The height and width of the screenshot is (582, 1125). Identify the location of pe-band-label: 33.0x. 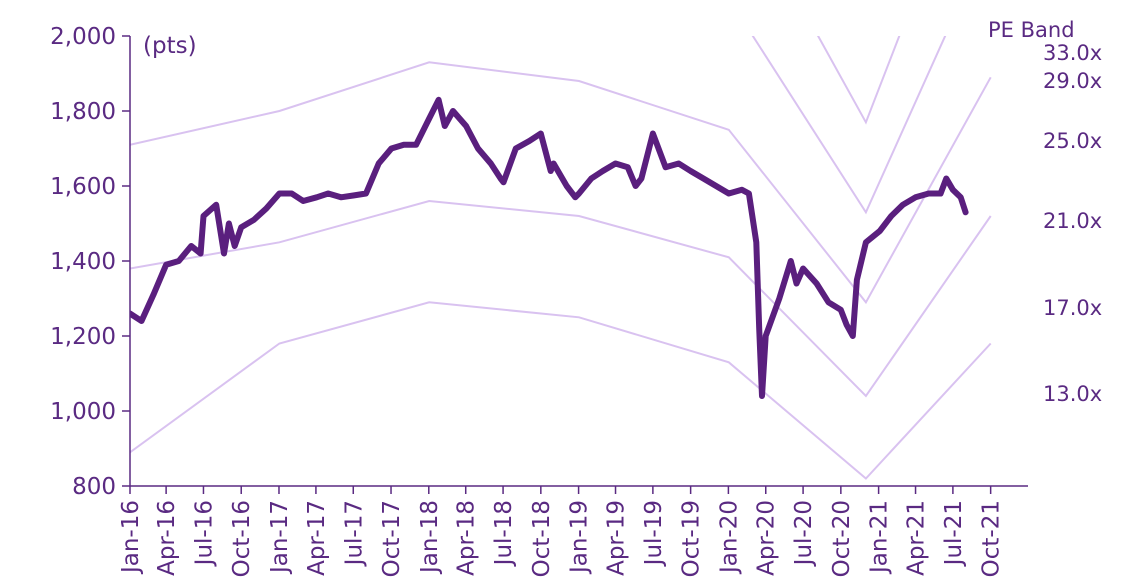
(1072, 53).